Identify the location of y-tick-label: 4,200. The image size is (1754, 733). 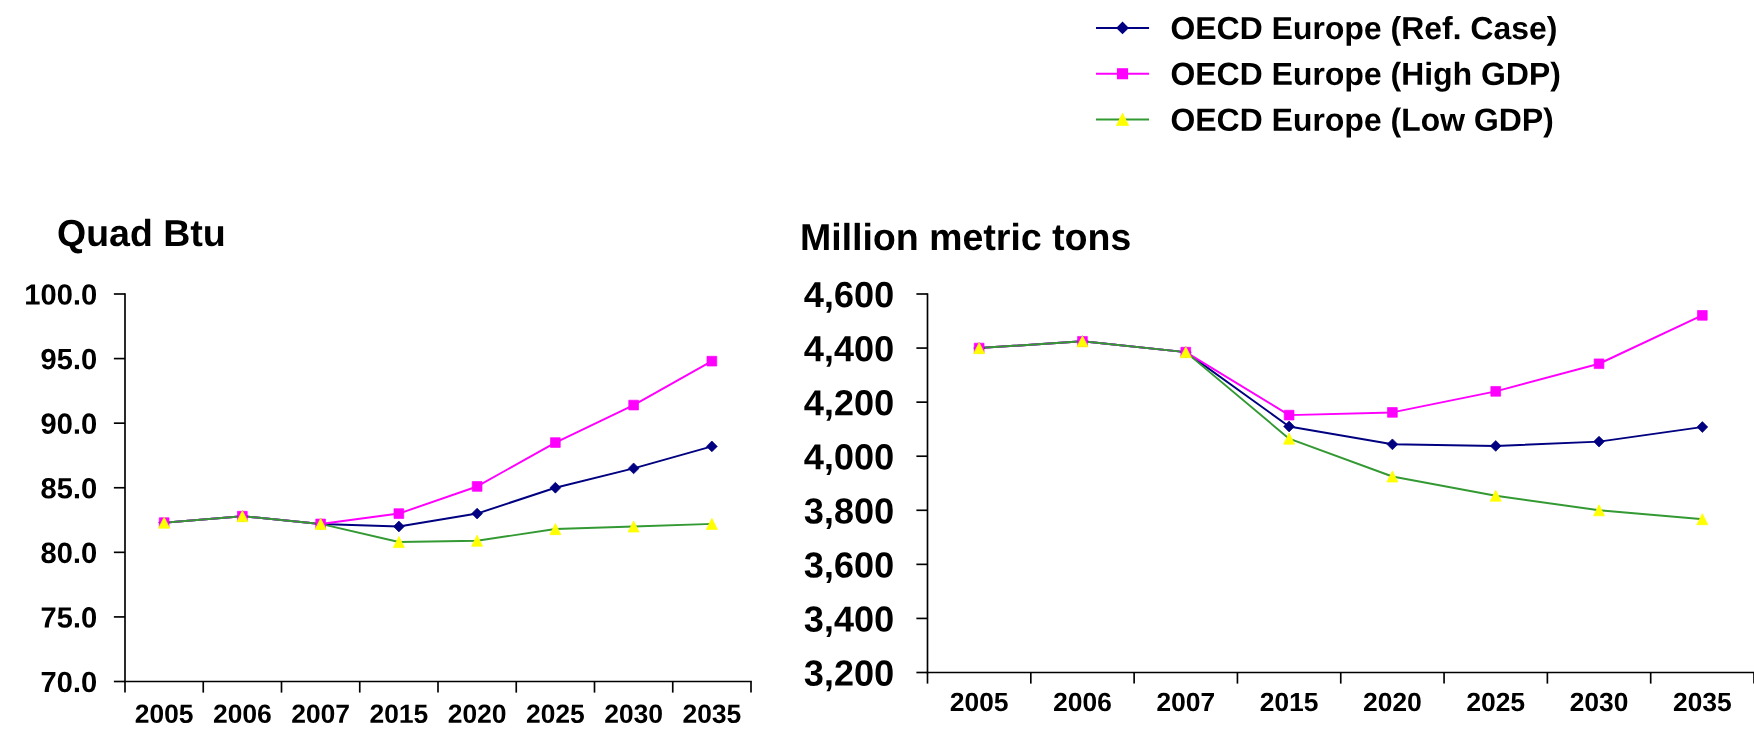
(848, 405).